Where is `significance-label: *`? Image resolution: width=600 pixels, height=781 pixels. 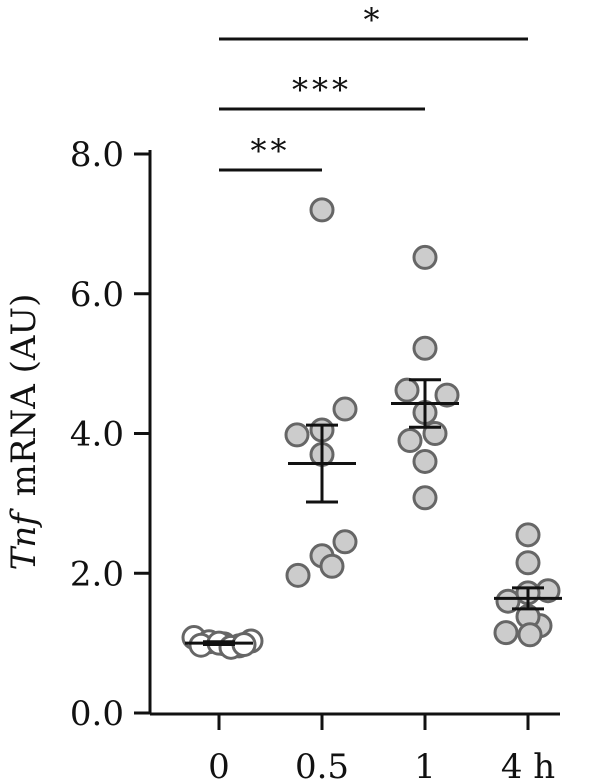 significance-label: * is located at coordinates (374, 20).